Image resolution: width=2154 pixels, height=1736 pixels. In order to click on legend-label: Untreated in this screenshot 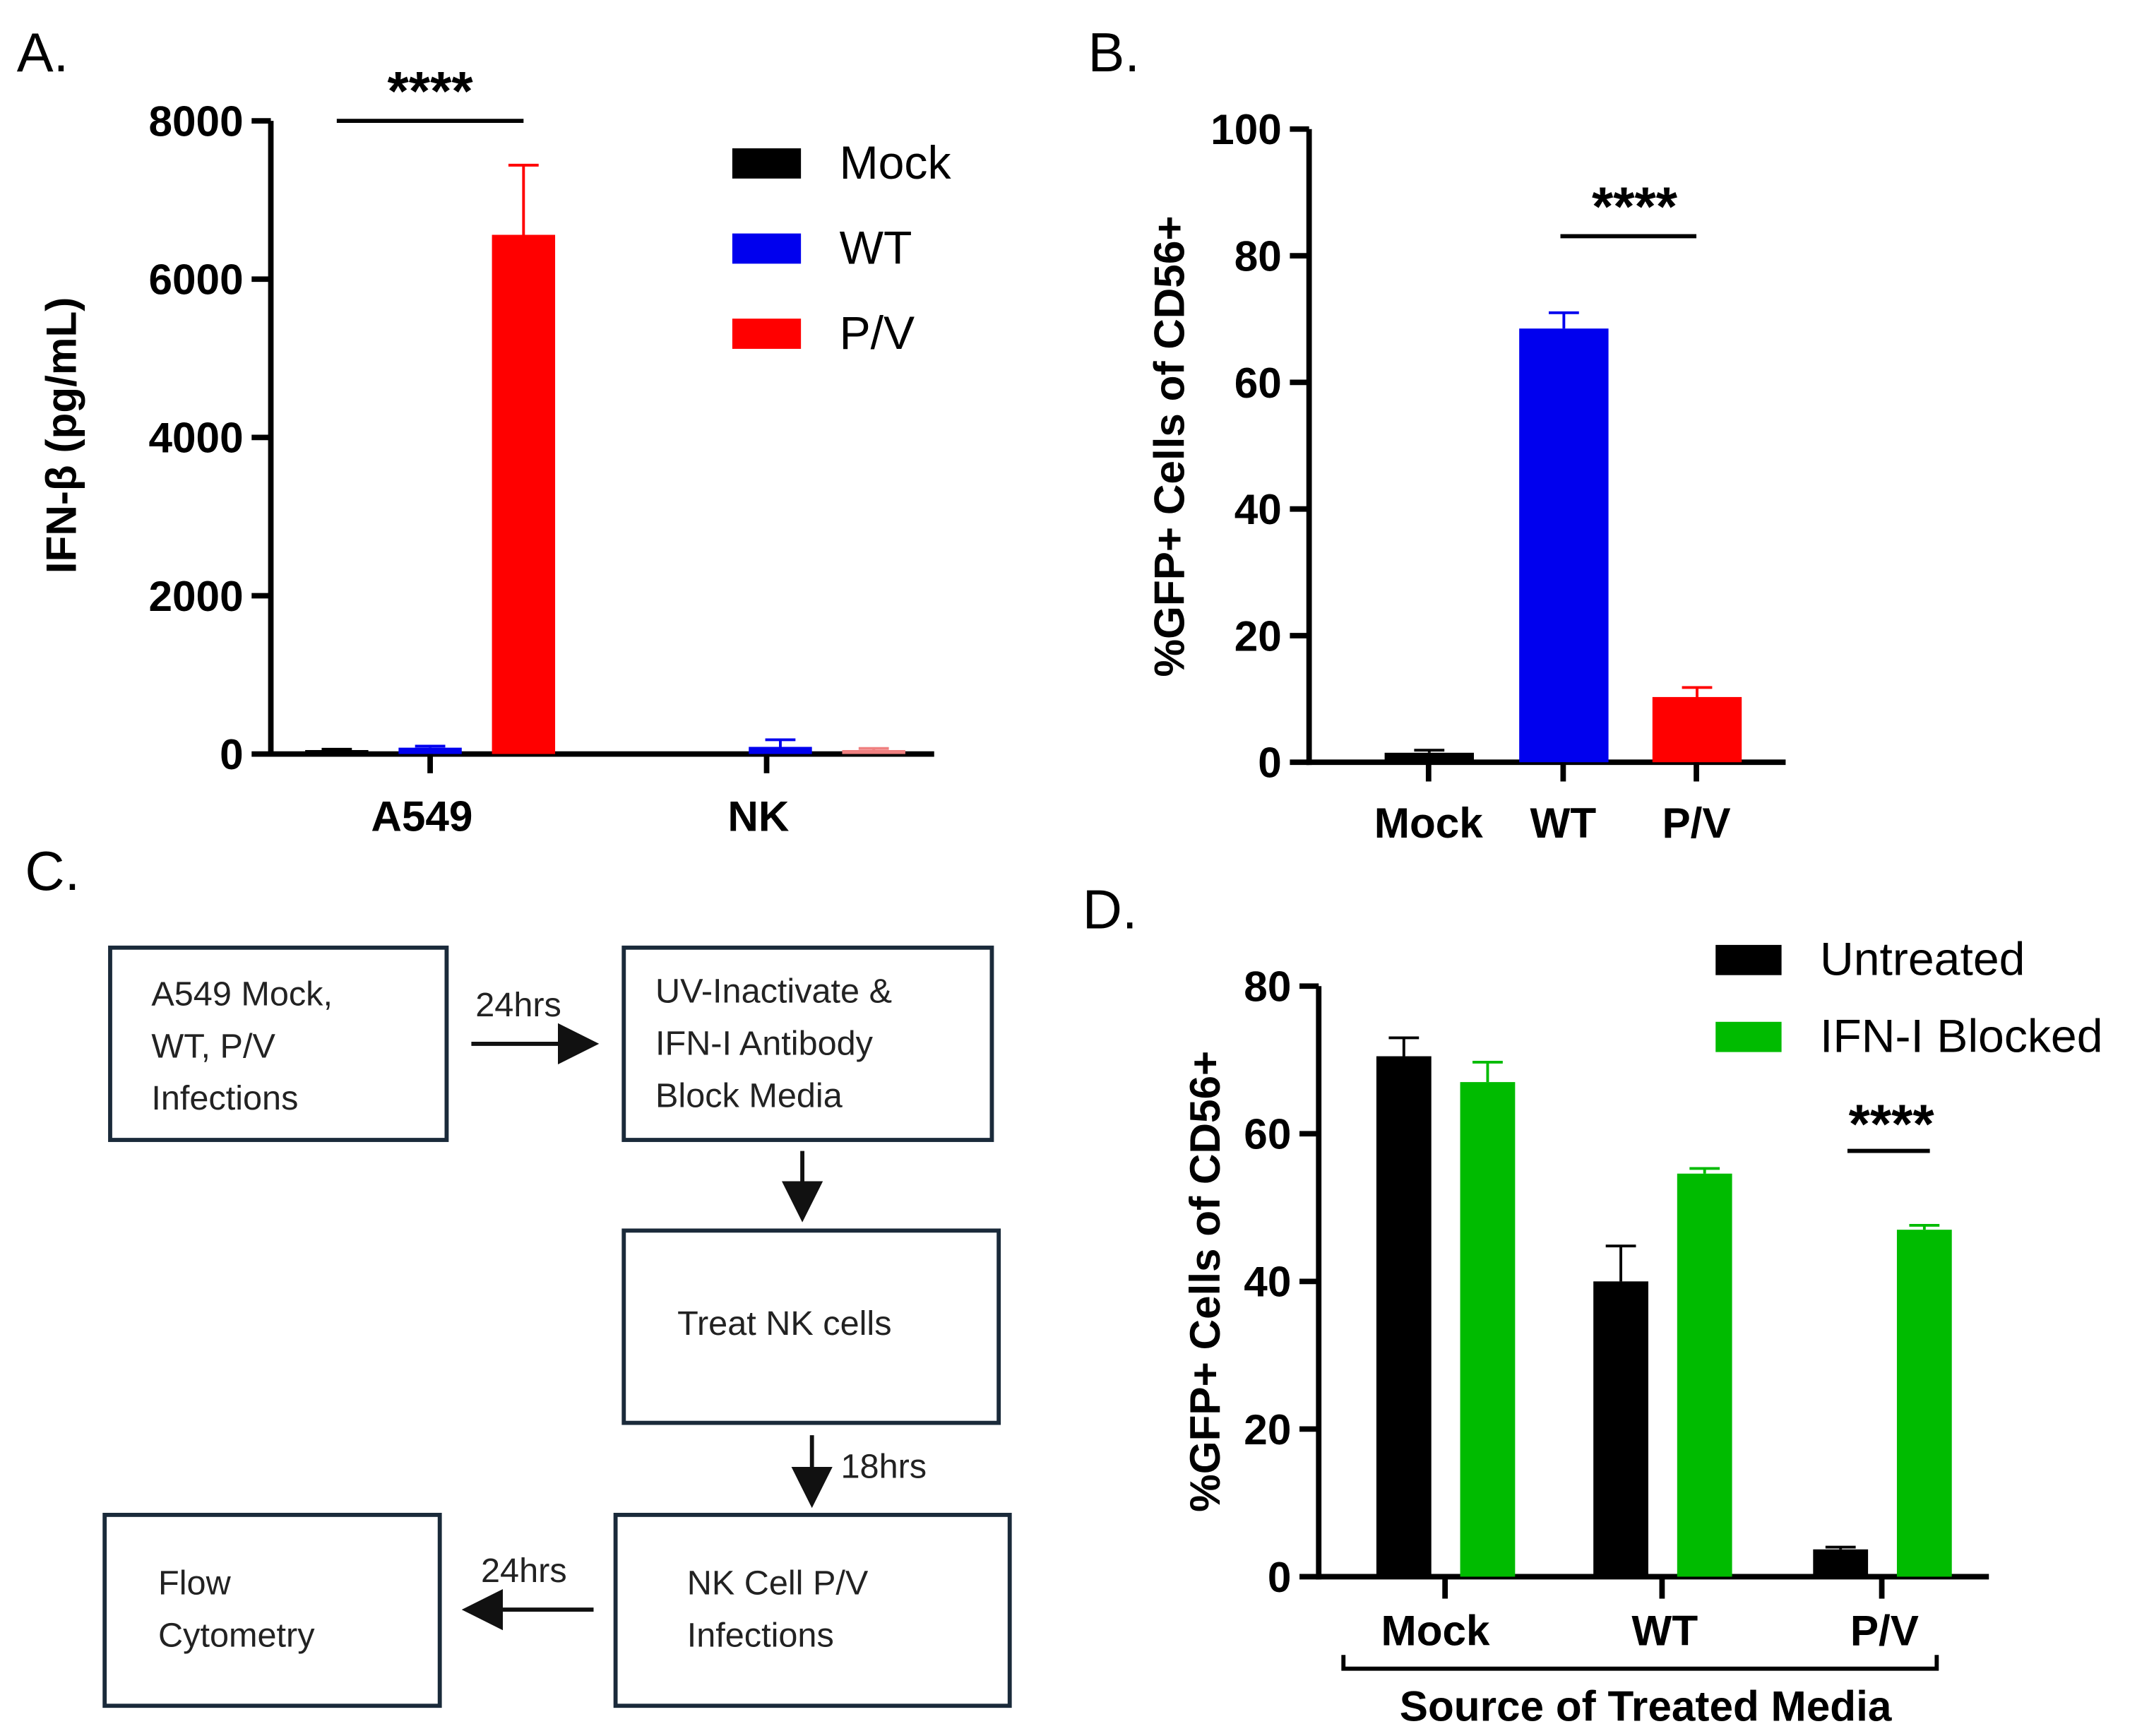, I will do `click(1922, 960)`.